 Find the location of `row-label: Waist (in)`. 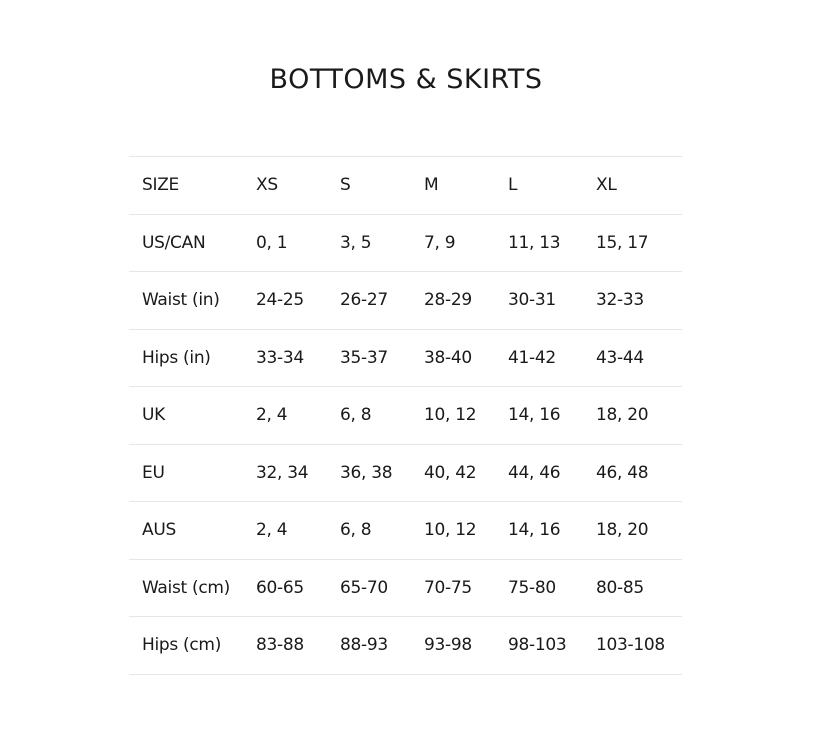

row-label: Waist (in) is located at coordinates (186, 300).